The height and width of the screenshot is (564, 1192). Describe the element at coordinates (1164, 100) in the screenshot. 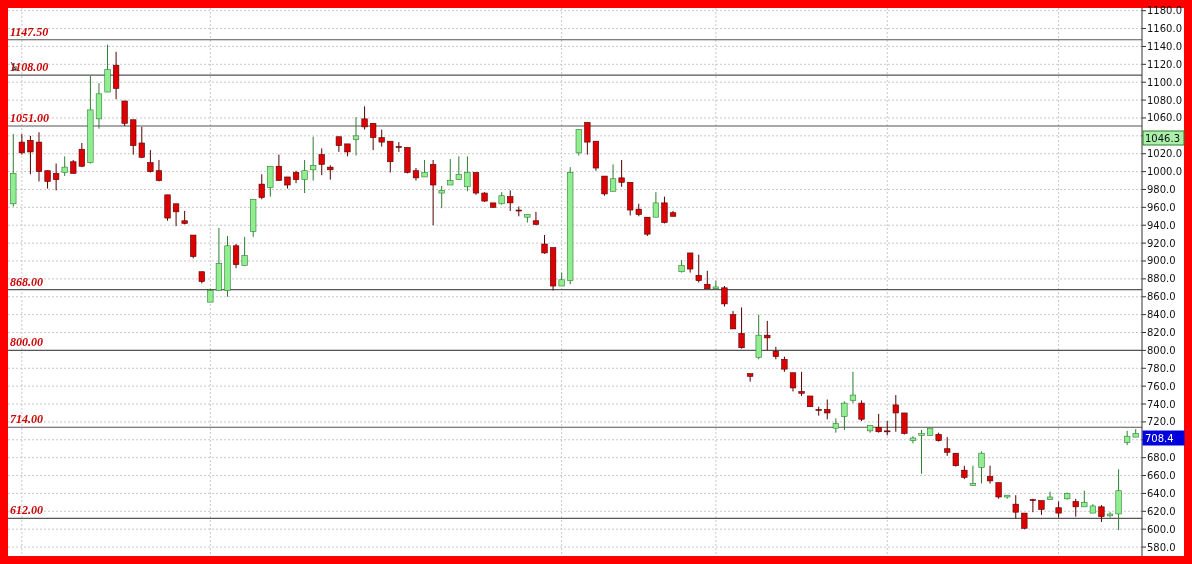

I see `y-tick-label: 1080.0` at that location.